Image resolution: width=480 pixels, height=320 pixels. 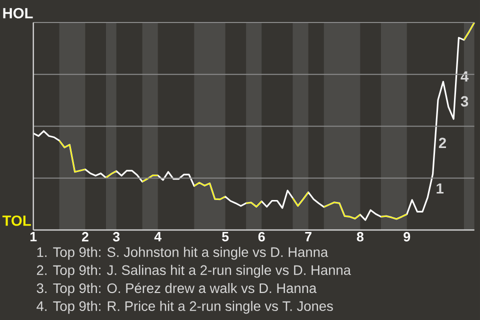 I want to click on x-tick-label: 4, so click(x=158, y=237).